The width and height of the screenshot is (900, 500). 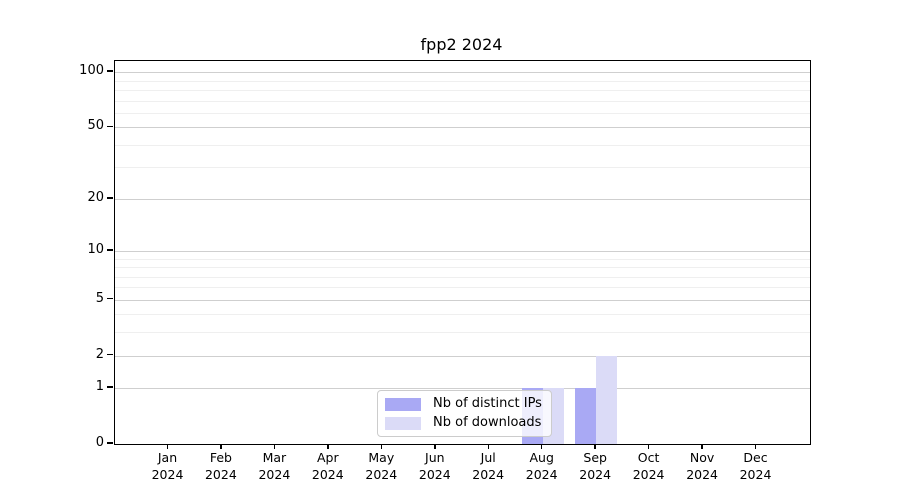 What do you see at coordinates (464, 413) in the screenshot?
I see `legend: Nb of distinct IPs Nb of downloads` at bounding box center [464, 413].